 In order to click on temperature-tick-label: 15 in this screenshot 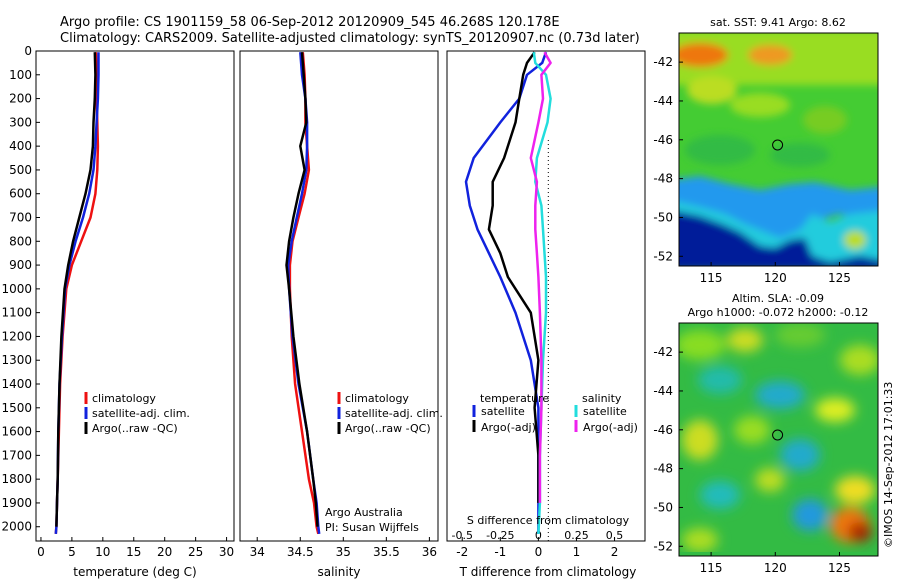, I will do `click(133, 552)`.